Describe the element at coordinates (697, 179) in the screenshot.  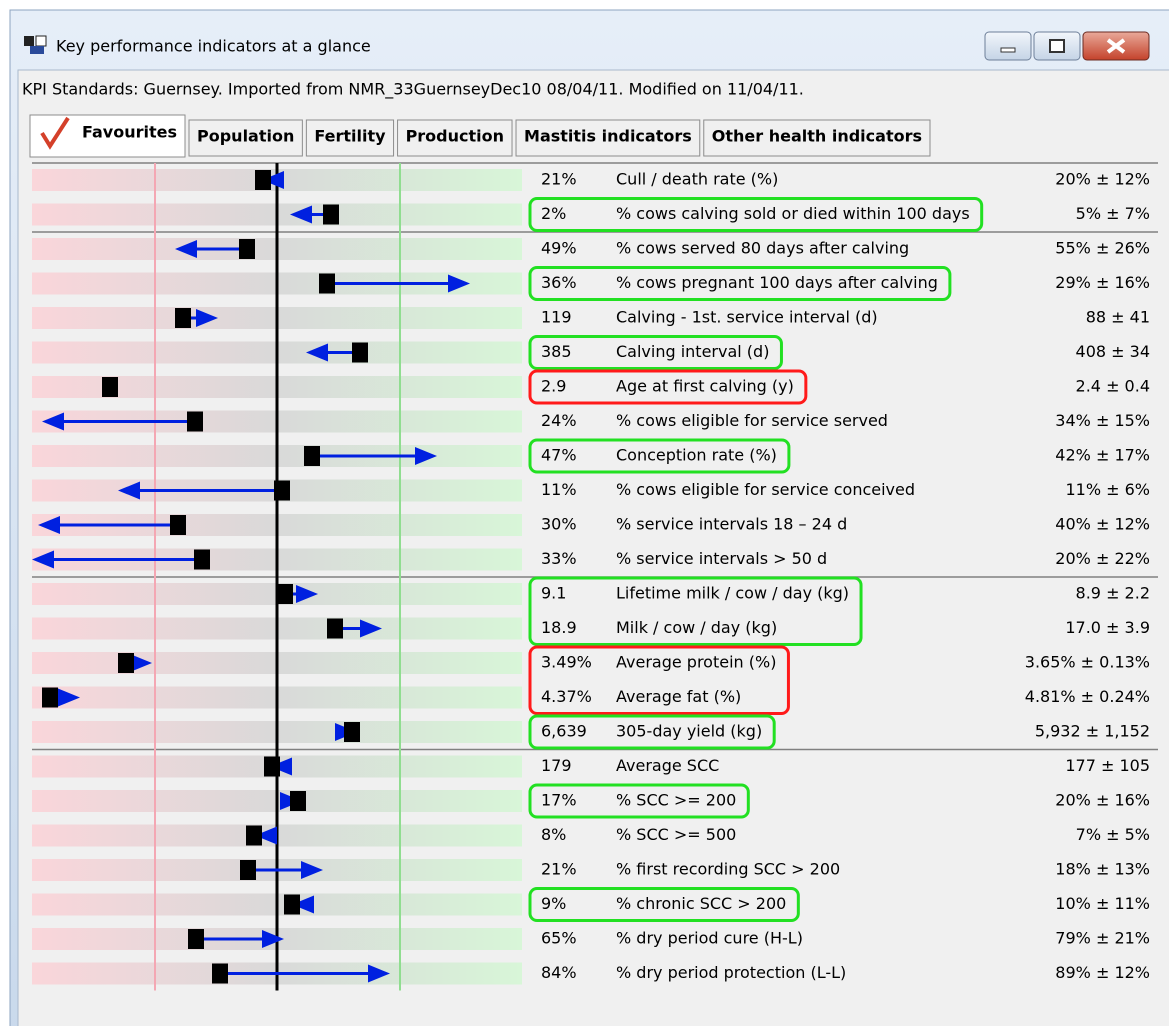
I see `kpi-label: Cull / death rate (%)` at that location.